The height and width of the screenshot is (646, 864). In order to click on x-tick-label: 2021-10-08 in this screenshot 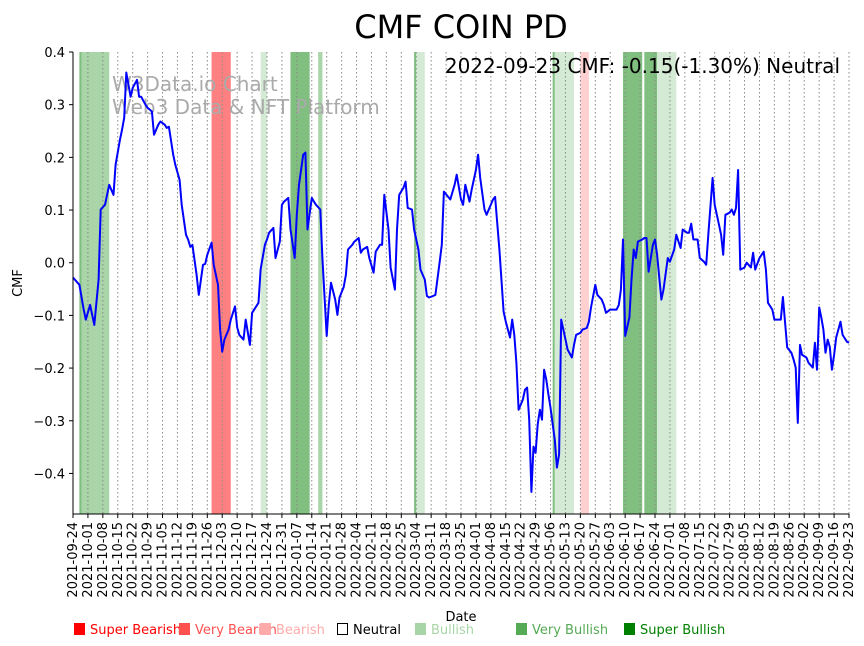, I will do `click(103, 560)`.